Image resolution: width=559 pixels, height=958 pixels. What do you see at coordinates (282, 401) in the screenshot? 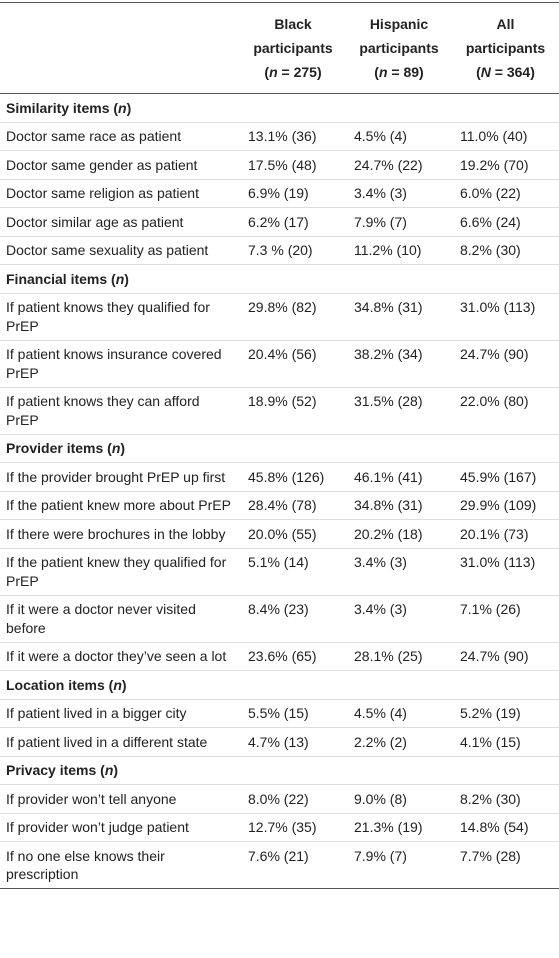
I see `item-value: 18.9% (52)` at bounding box center [282, 401].